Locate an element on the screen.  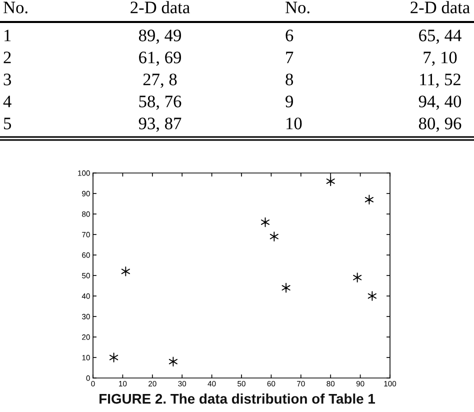
text: 6 is located at coordinates (290, 36).